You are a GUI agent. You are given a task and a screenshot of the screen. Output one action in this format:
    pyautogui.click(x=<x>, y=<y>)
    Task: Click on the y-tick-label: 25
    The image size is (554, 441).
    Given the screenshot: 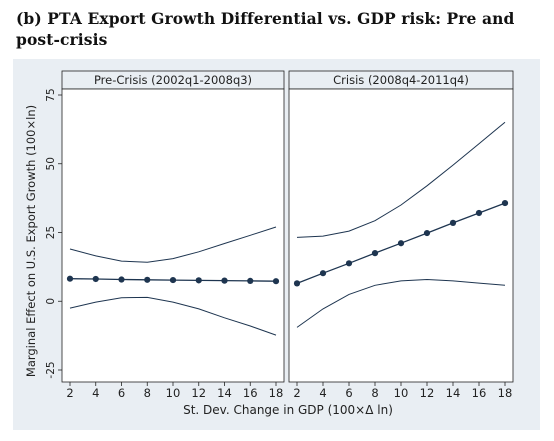 What is the action you would take?
    pyautogui.click(x=51, y=232)
    